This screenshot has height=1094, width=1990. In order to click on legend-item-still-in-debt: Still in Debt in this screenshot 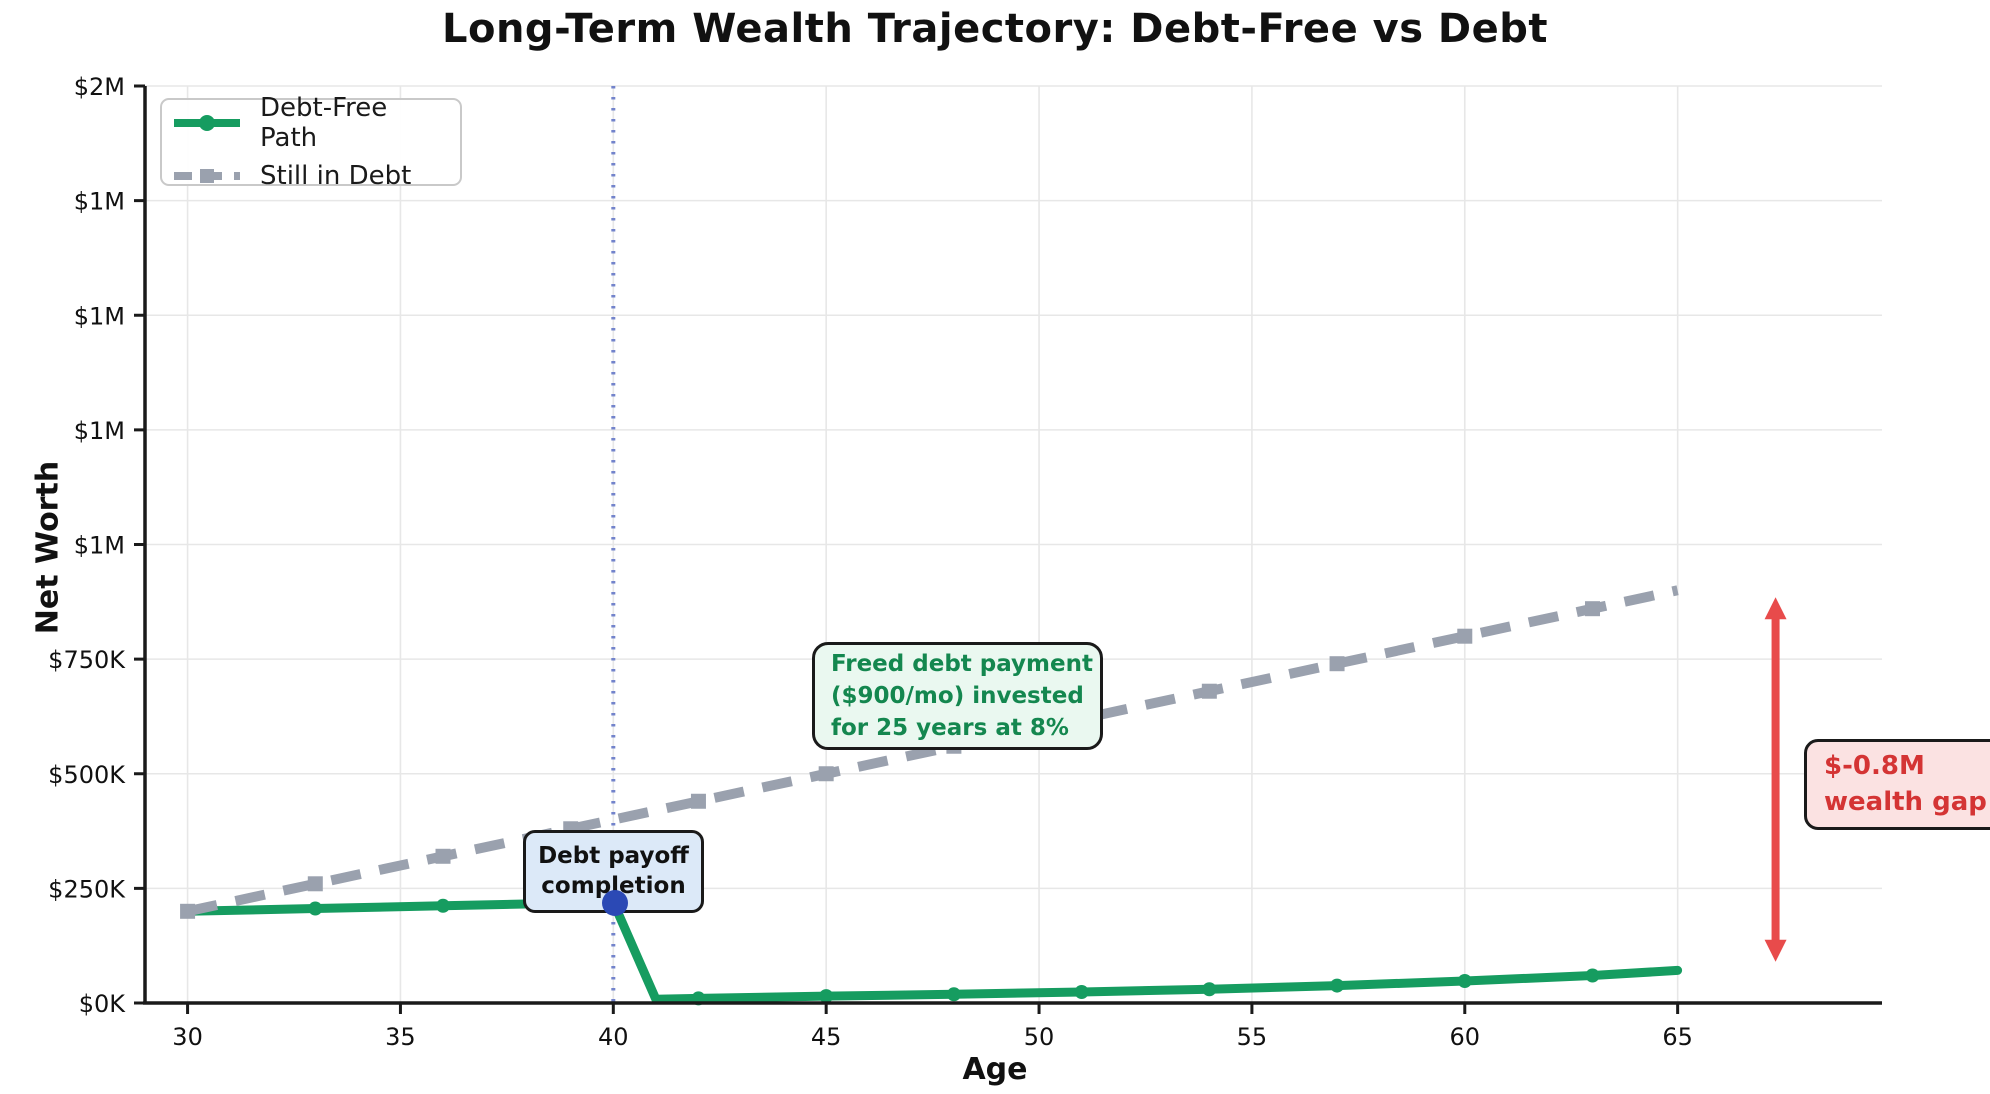, I will do `click(311, 176)`.